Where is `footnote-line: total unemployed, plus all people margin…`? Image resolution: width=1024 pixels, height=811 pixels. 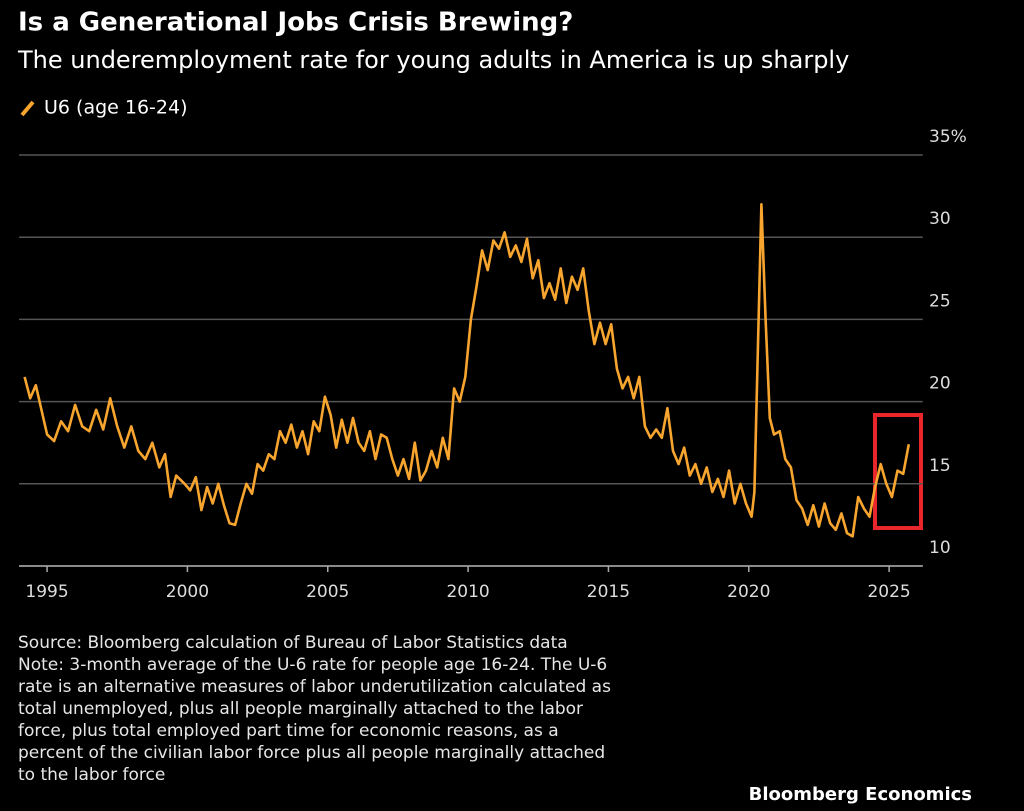
footnote-line: total unemployed, plus all people margin… is located at coordinates (300, 709).